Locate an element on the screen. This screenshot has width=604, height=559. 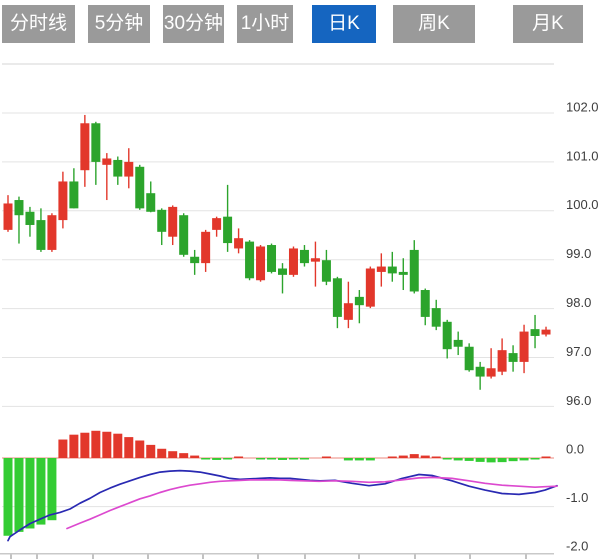
tab-1hour: 1小时 is located at coordinates (265, 24).